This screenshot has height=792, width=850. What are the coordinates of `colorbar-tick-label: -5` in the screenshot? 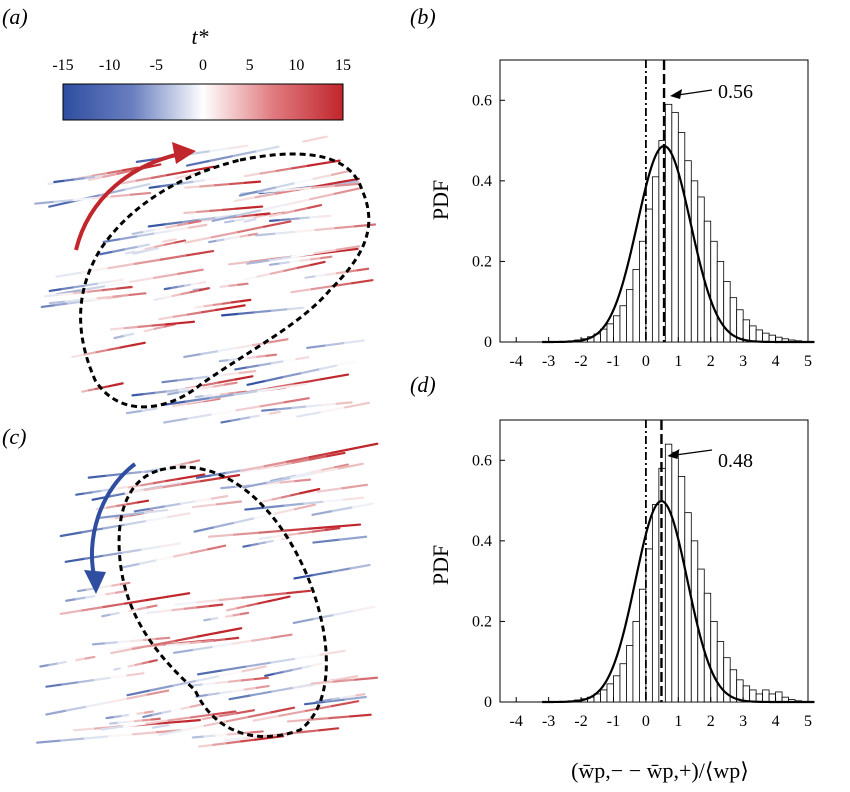 It's located at (156, 65).